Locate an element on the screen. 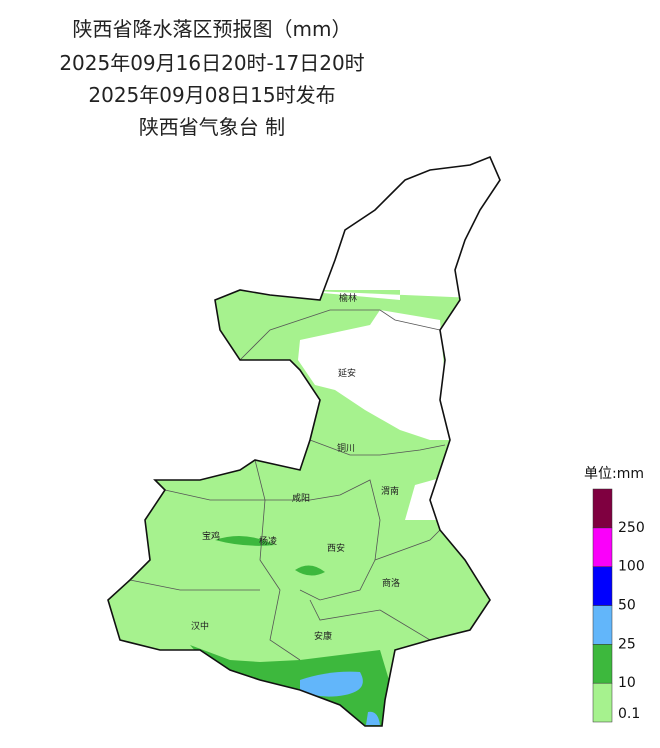 The image size is (660, 748). city-label: 铜川 is located at coordinates (346, 448).